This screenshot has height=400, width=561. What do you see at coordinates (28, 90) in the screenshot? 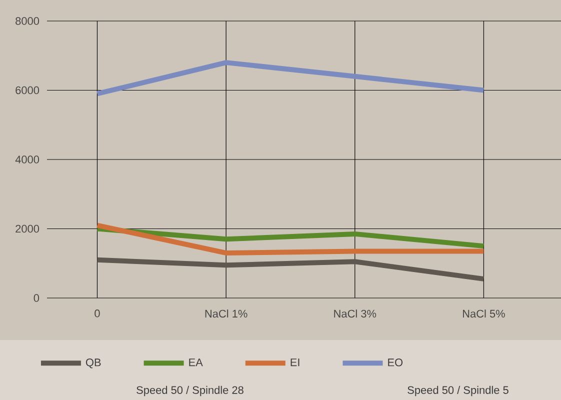
I see `y-tick-label: 6000` at bounding box center [28, 90].